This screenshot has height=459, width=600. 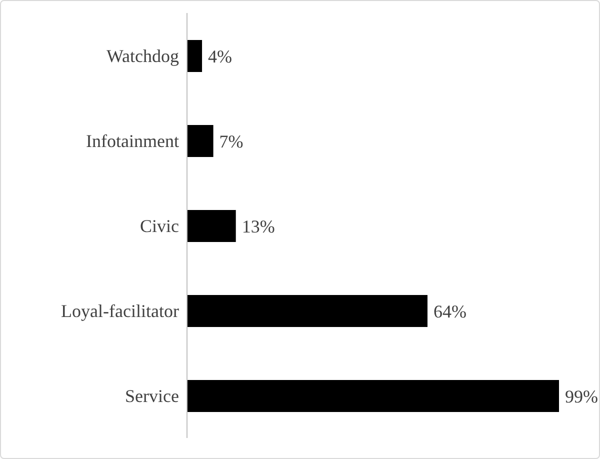 I want to click on y-tick-label: Loyal-facilitator, so click(x=120, y=310).